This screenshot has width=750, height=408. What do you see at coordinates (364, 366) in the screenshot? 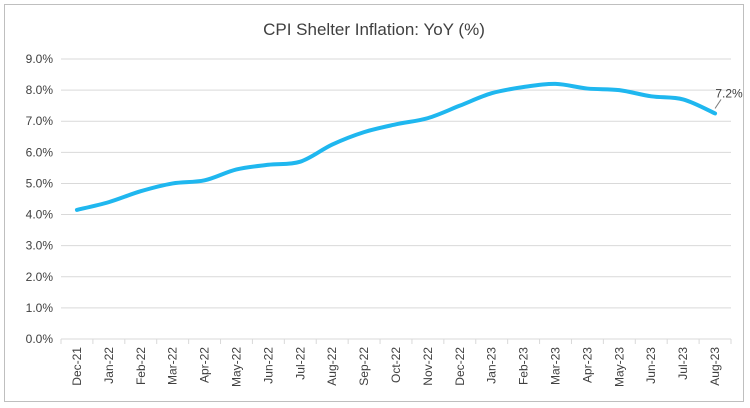
I see `x-tick-label: Sep-22` at bounding box center [364, 366].